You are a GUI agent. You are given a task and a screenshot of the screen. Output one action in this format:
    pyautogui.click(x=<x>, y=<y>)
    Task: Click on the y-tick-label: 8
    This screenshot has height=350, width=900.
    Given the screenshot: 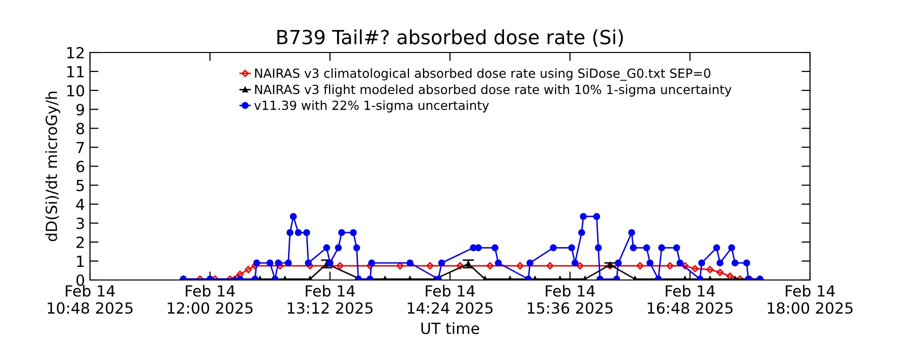 What is the action you would take?
    pyautogui.click(x=80, y=128)
    